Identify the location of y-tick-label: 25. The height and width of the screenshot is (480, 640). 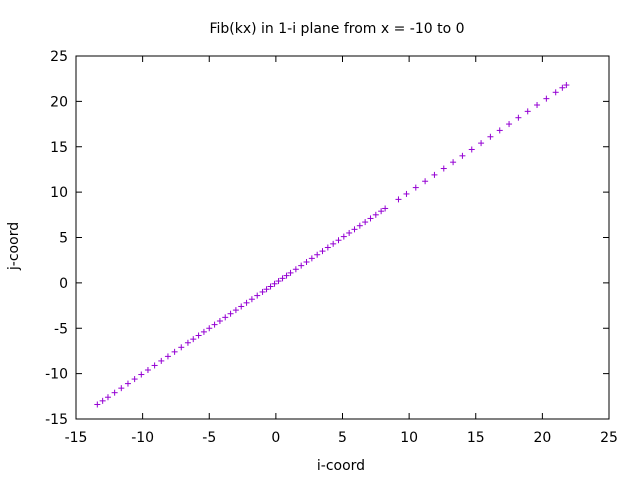
(59, 57).